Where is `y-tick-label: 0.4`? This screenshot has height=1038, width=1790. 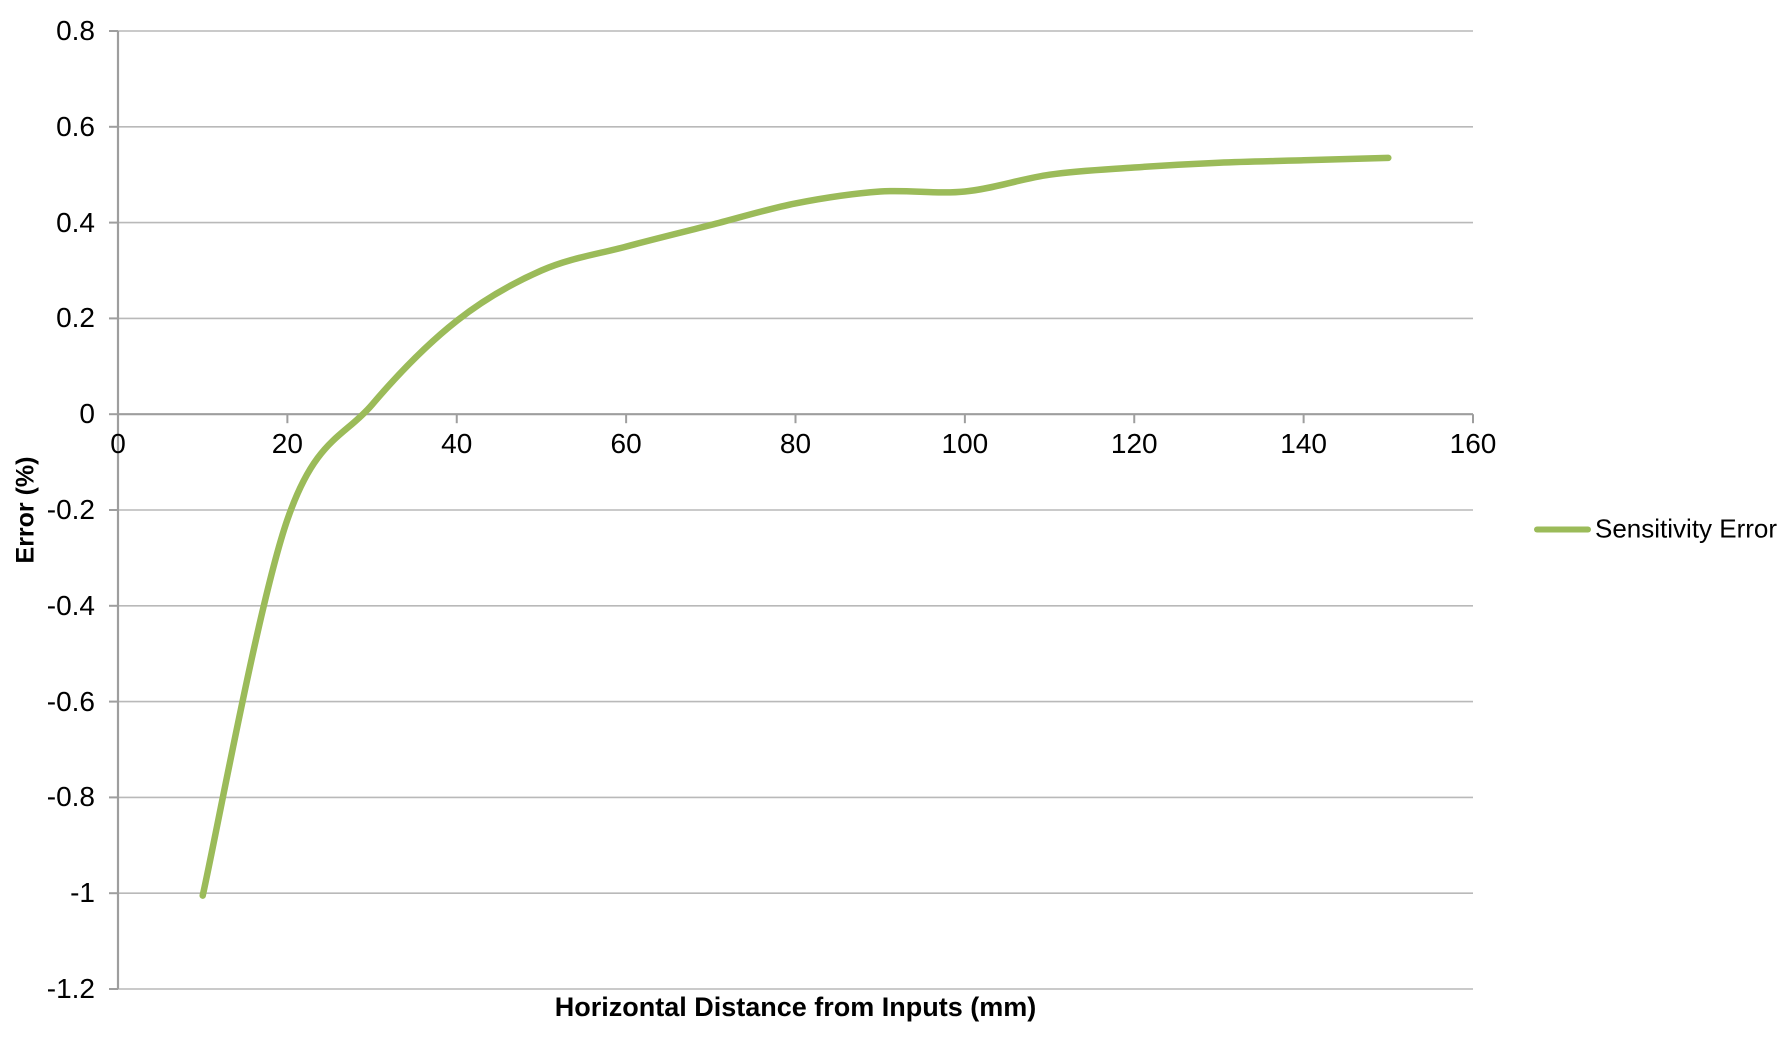
y-tick-label: 0.4 is located at coordinates (75, 222).